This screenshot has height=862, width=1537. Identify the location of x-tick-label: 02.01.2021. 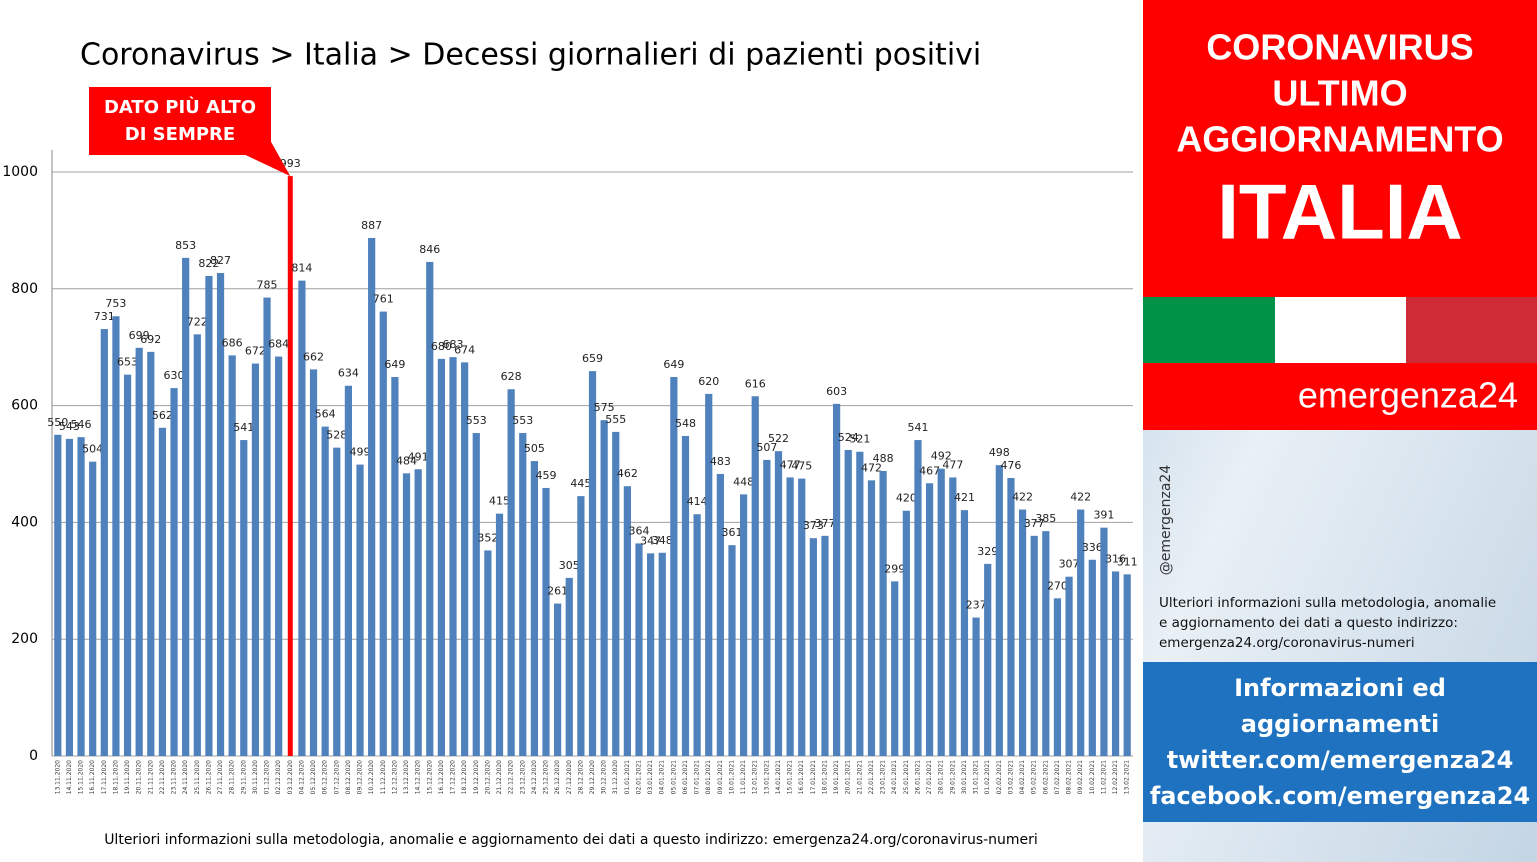
(638, 777).